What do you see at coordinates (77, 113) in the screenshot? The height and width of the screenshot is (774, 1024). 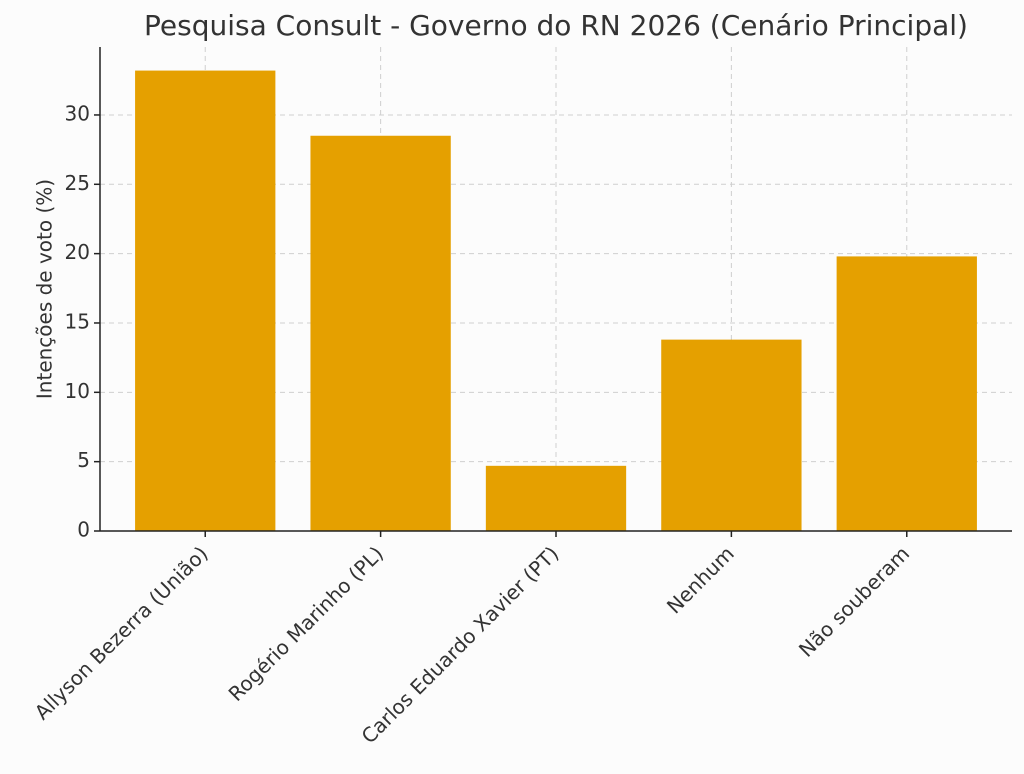 I see `y-tick-label: 30` at bounding box center [77, 113].